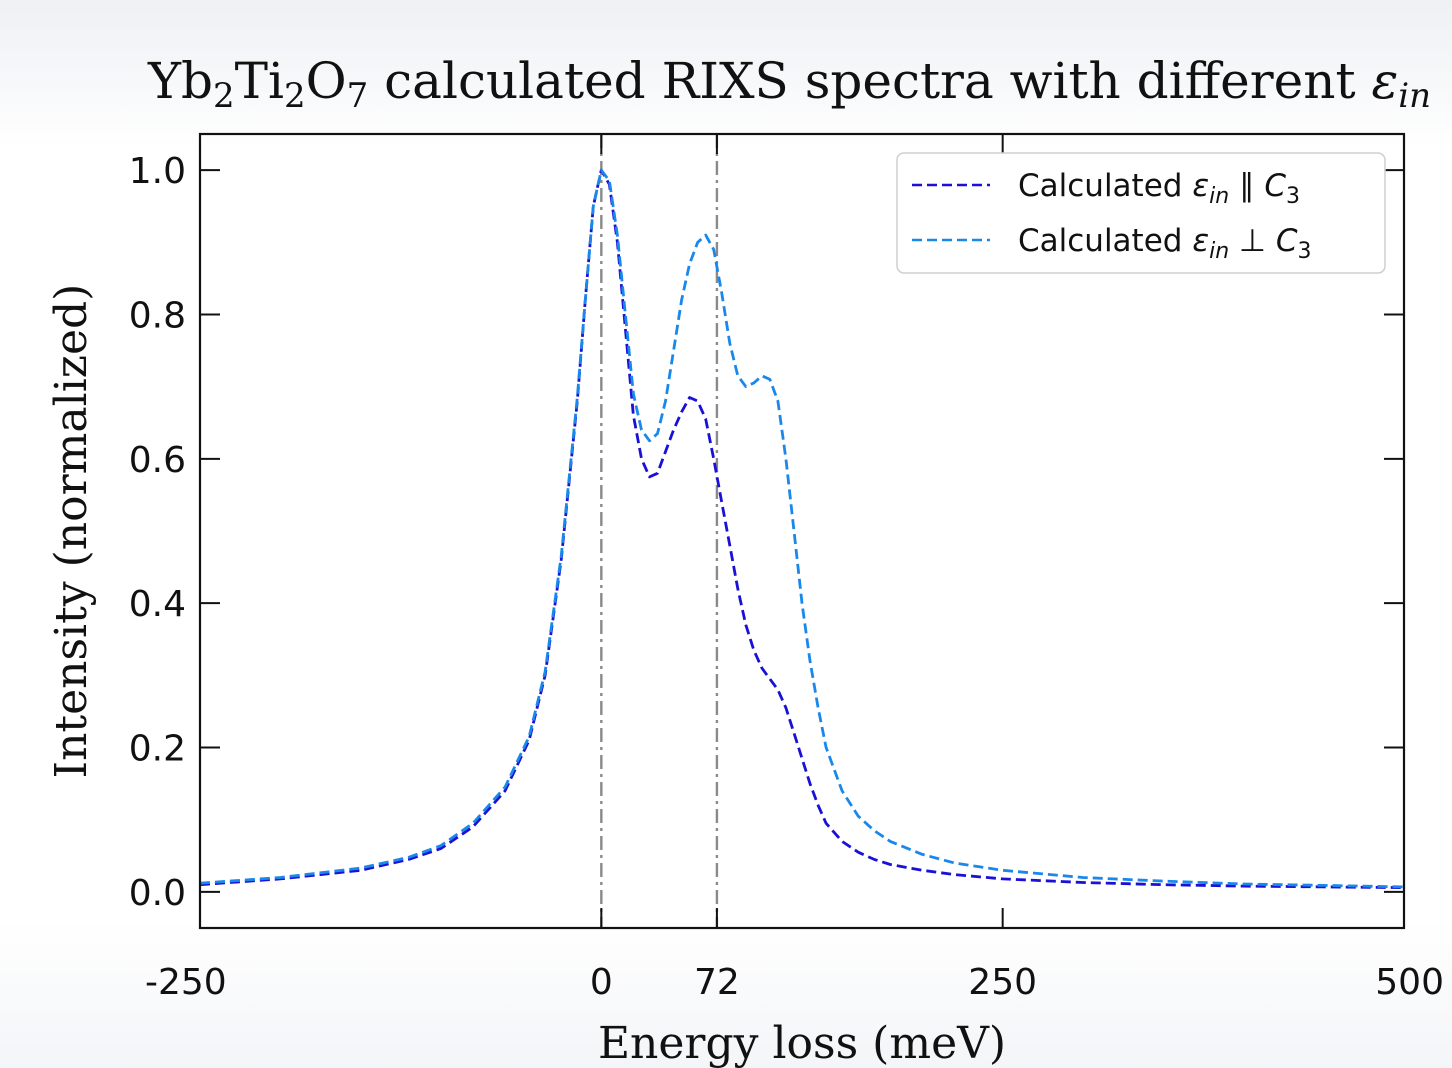 Image resolution: width=1452 pixels, height=1068 pixels. What do you see at coordinates (157, 893) in the screenshot?
I see `y-tick-label: 0.0` at bounding box center [157, 893].